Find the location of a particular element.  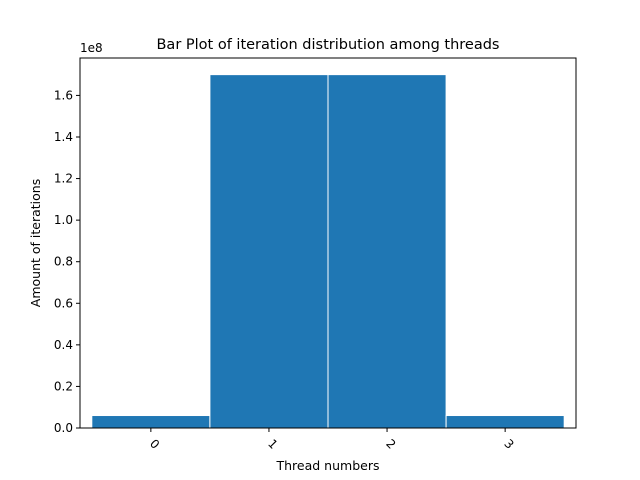

x-tick-label: 1 is located at coordinates (272, 444).